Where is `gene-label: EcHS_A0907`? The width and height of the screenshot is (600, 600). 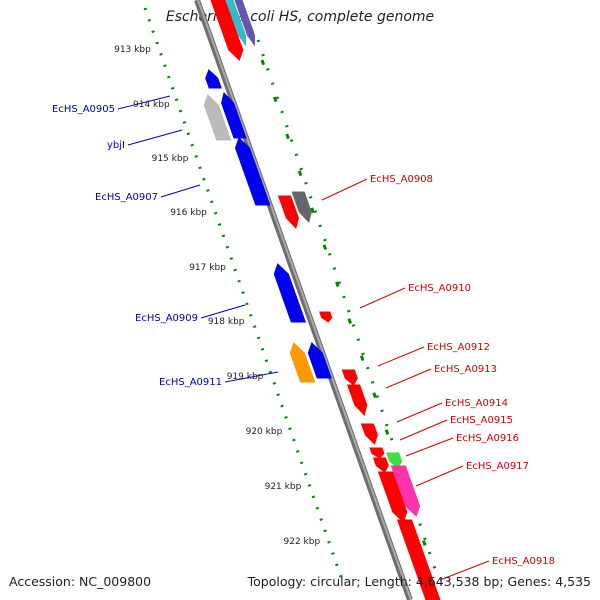 gene-label: EcHS_A0907 is located at coordinates (126, 197).